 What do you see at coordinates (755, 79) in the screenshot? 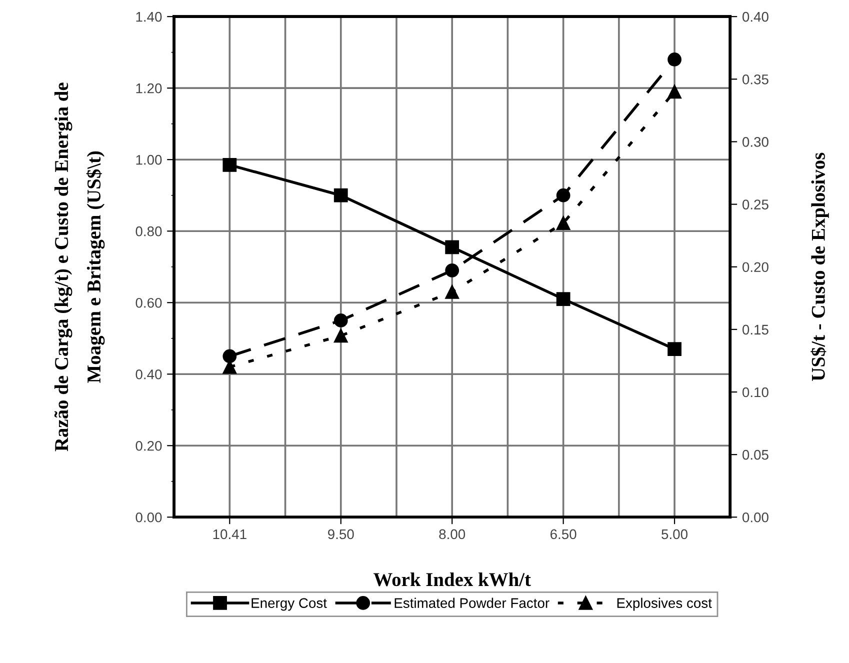
I see `y2-tick-label: 0.35` at bounding box center [755, 79].